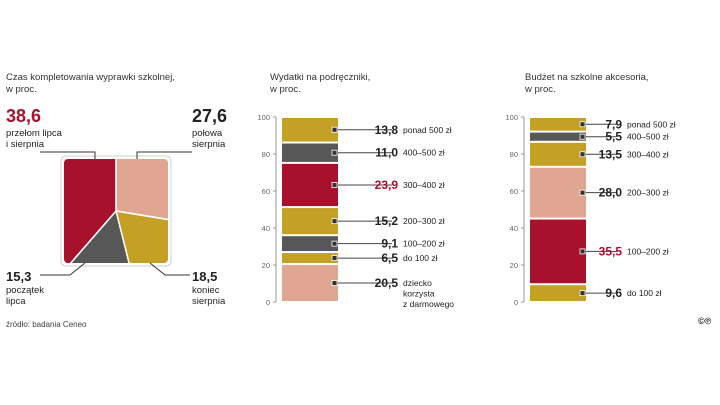 The height and width of the screenshot is (405, 720). I want to click on accessories-title-line2: w proc., so click(540, 89).